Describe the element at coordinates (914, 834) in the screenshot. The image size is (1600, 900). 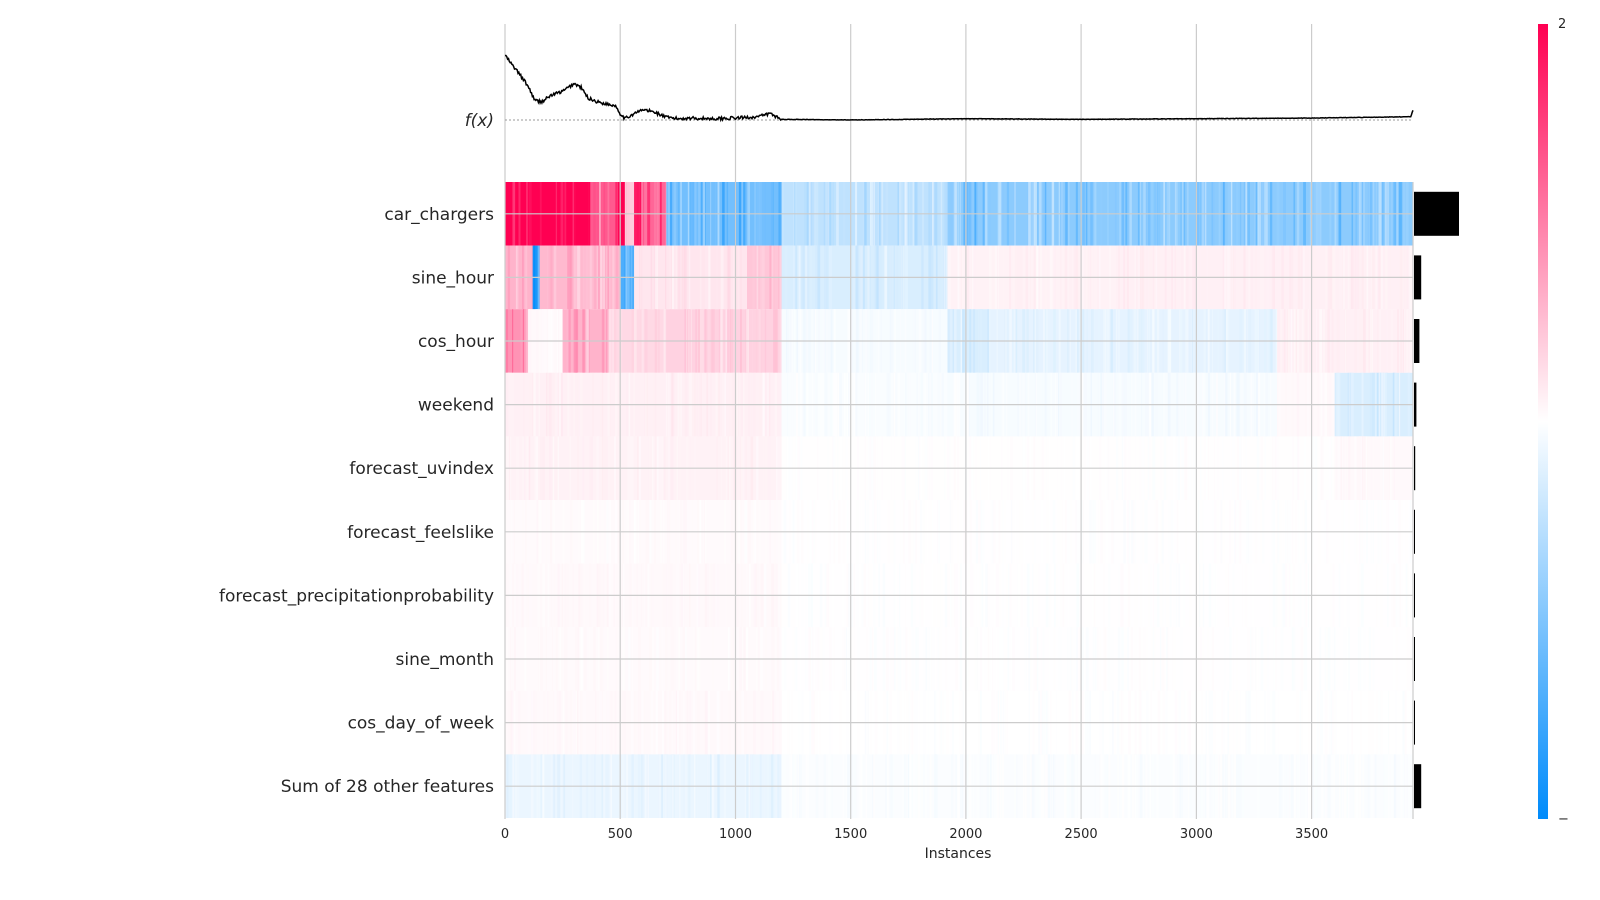
I see `x-tick-labels: 0 500 1000 1500 2000 2500 3000 3500` at that location.